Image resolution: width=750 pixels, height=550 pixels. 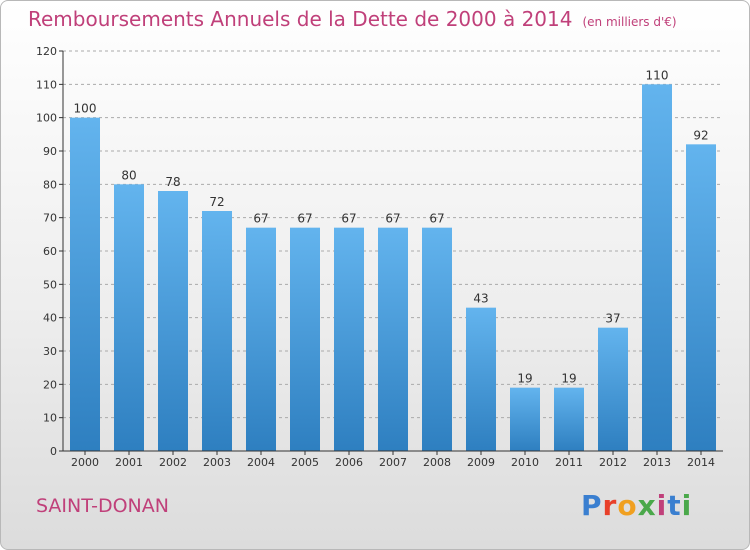 What do you see at coordinates (50, 318) in the screenshot?
I see `y-tick-label: 40` at bounding box center [50, 318].